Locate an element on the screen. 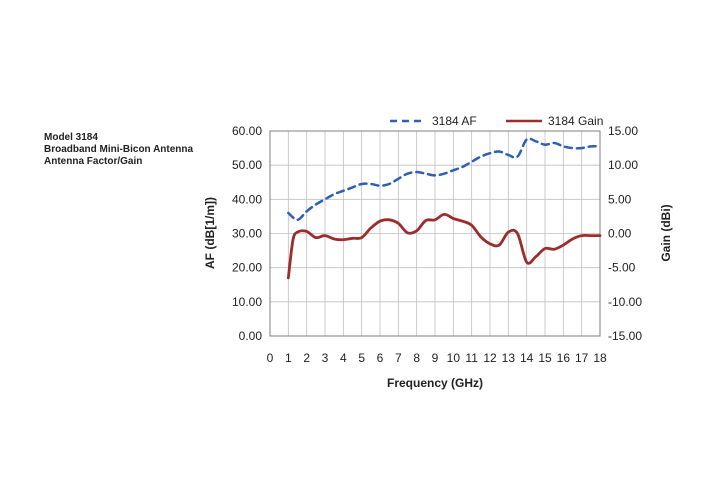 The height and width of the screenshot is (500, 720). y-left-tick-label: 50.00 is located at coordinates (247, 165).